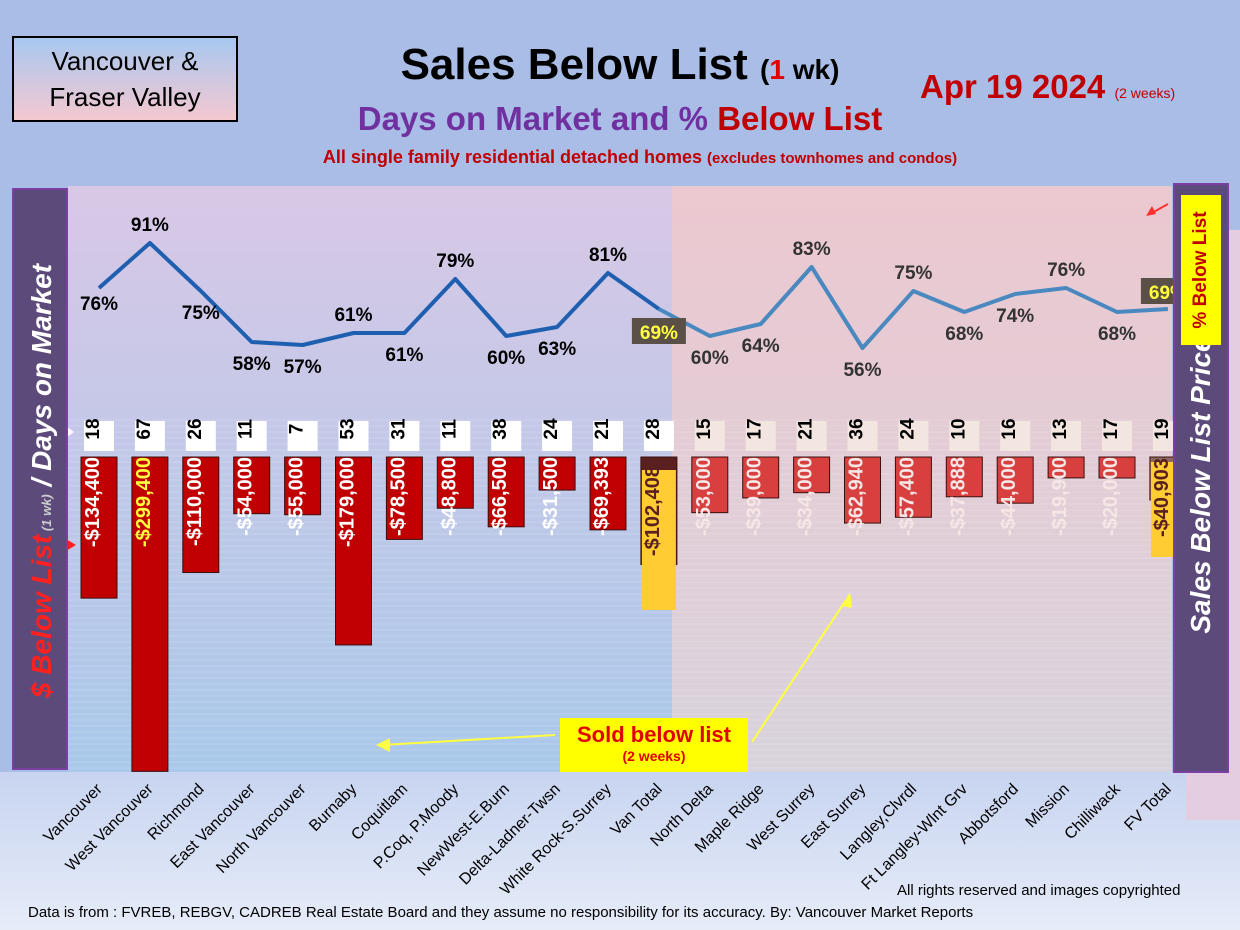 The image size is (1240, 930). Describe the element at coordinates (1151, 211) in the screenshot. I see `pct-pointer-head` at that location.